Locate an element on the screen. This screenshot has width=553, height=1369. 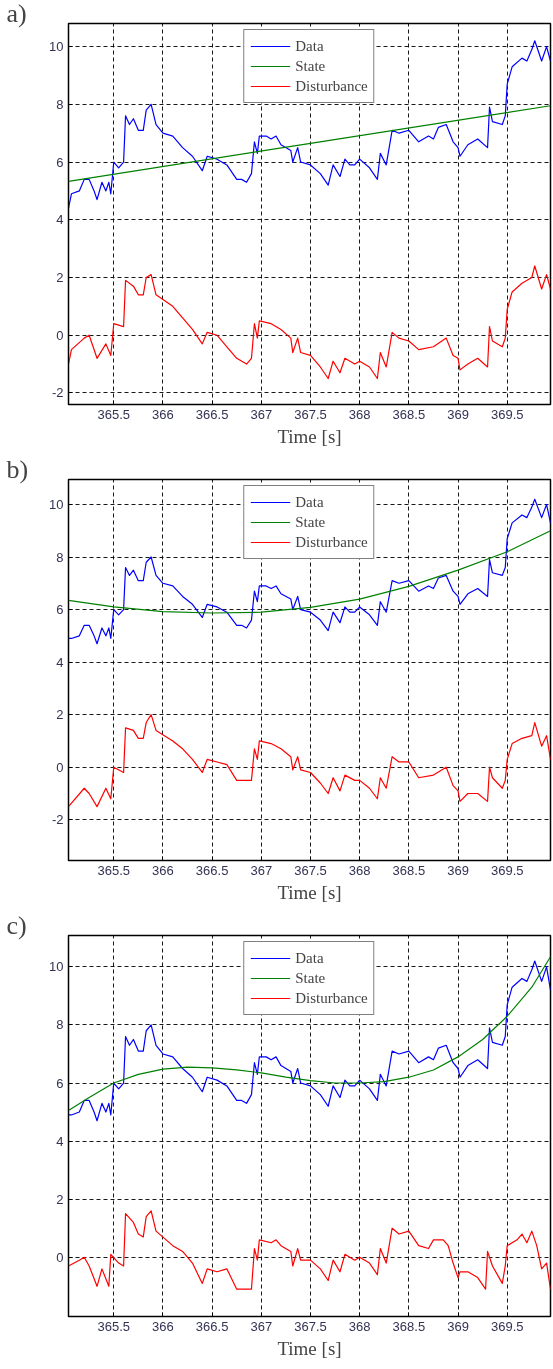
chart-title: a) is located at coordinates (16, 14).